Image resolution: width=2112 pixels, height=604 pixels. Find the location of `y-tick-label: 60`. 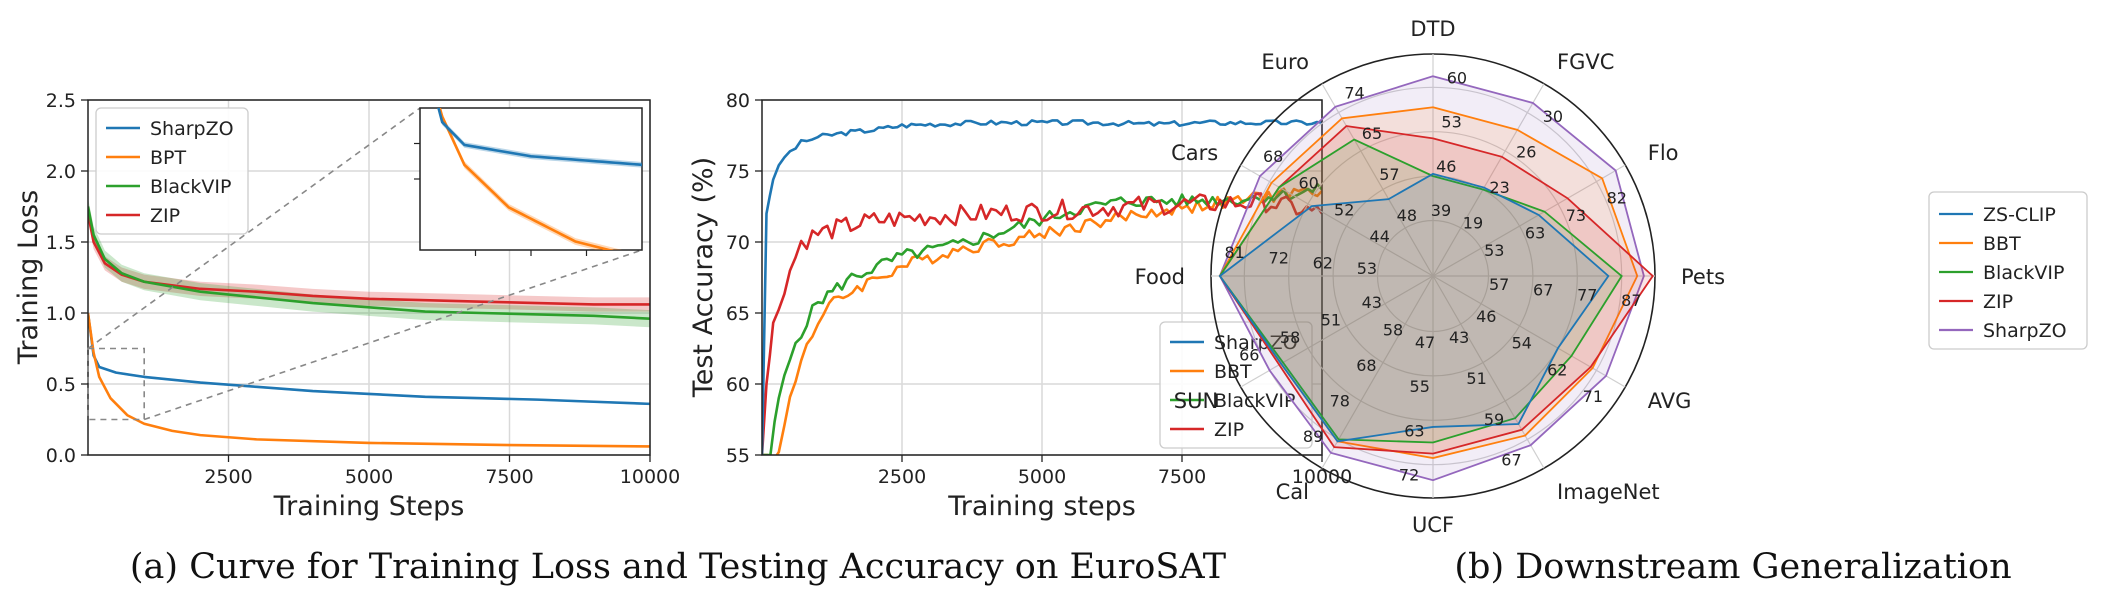

y-tick-label: 60 is located at coordinates (738, 385).